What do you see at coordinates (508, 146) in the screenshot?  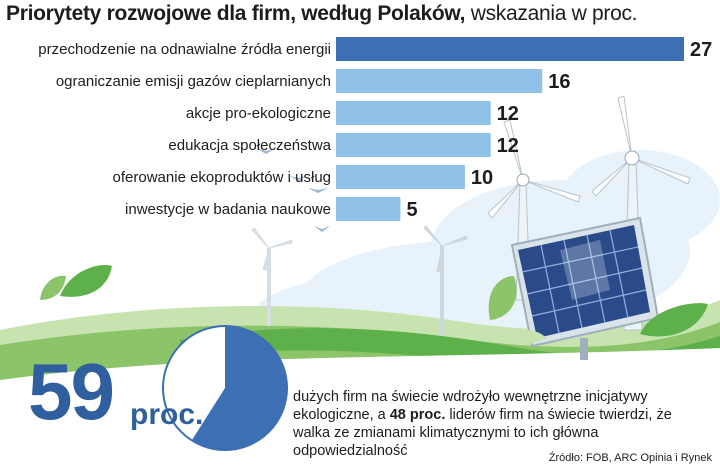 I see `bar-value-4: 12` at bounding box center [508, 146].